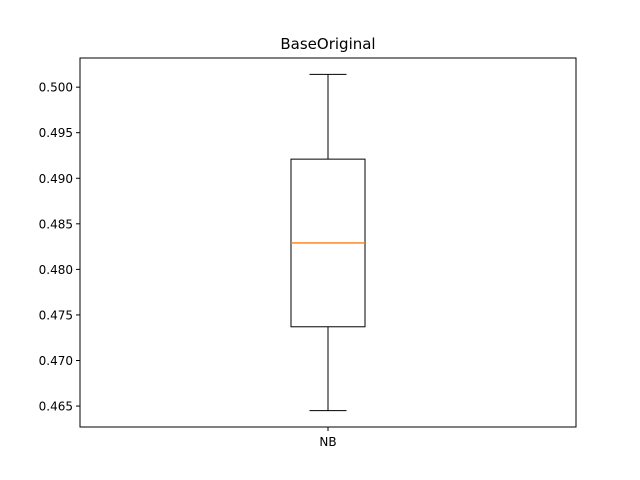  I want to click on y-tick-label: 0.495, so click(56, 133).